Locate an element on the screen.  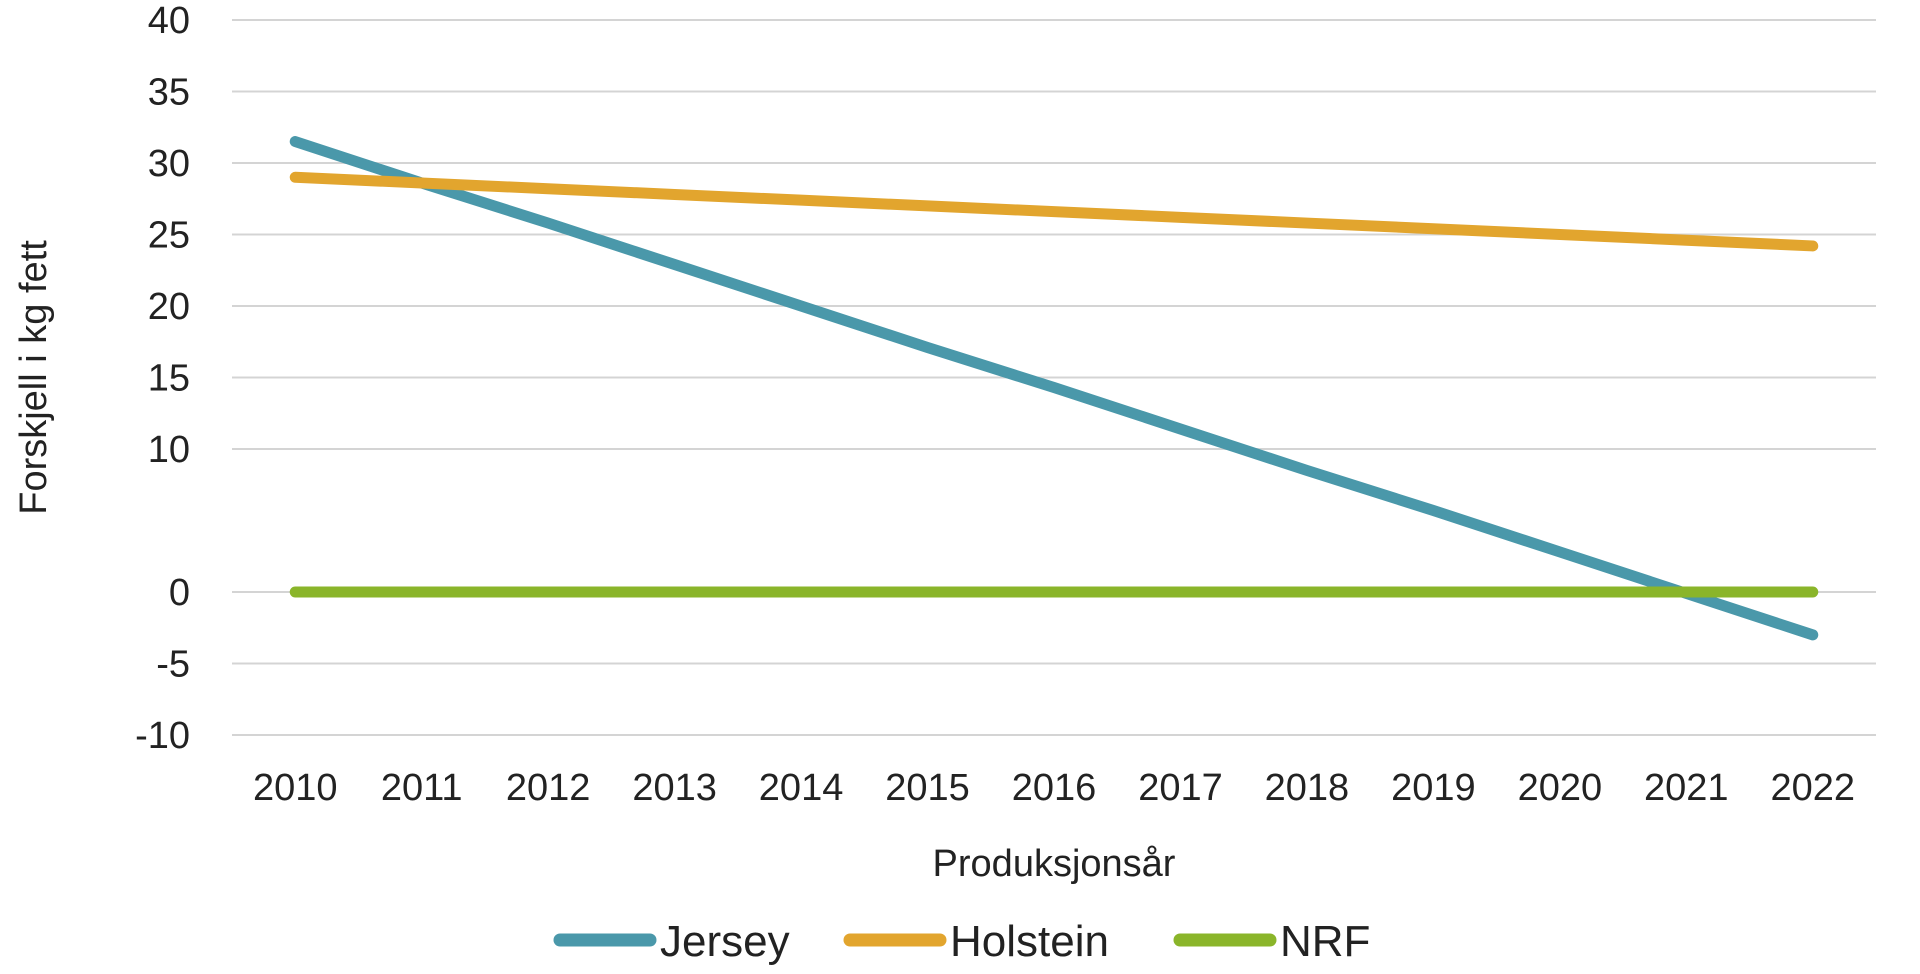
y-tick-label: 30 is located at coordinates (169, 164).